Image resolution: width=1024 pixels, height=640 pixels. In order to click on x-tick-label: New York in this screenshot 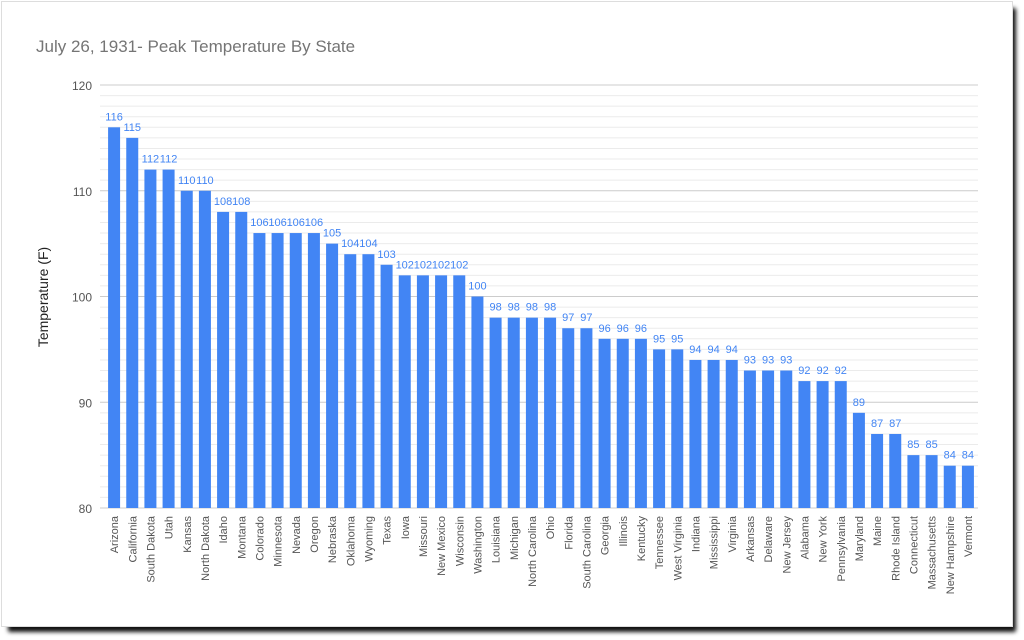, I will do `click(824, 539)`.